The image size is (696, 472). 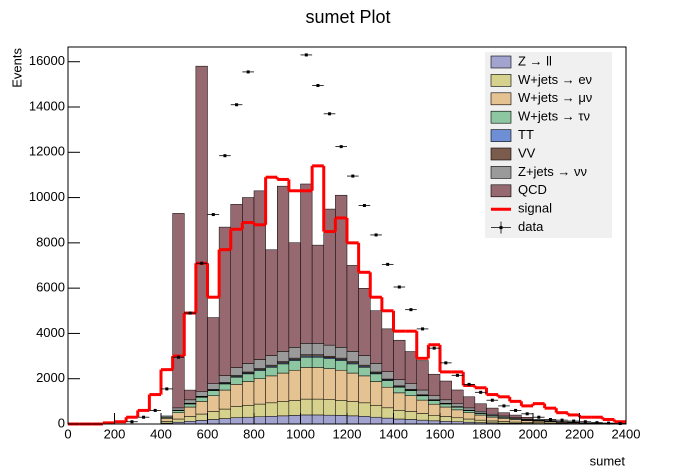 I want to click on legend-label: W+jets → μν, so click(x=555, y=97).